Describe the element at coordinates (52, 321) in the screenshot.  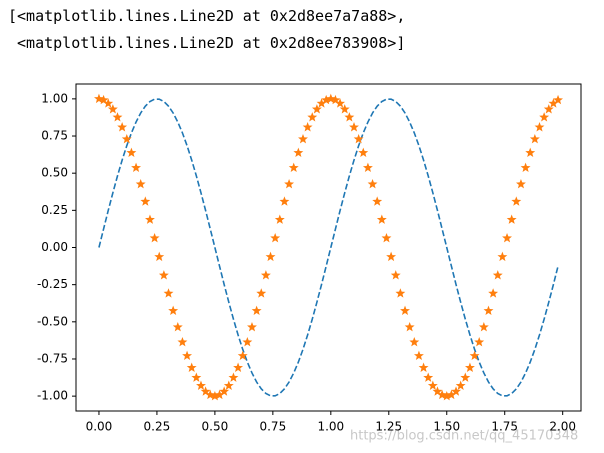
I see `y-tick-label: -0.50` at that location.